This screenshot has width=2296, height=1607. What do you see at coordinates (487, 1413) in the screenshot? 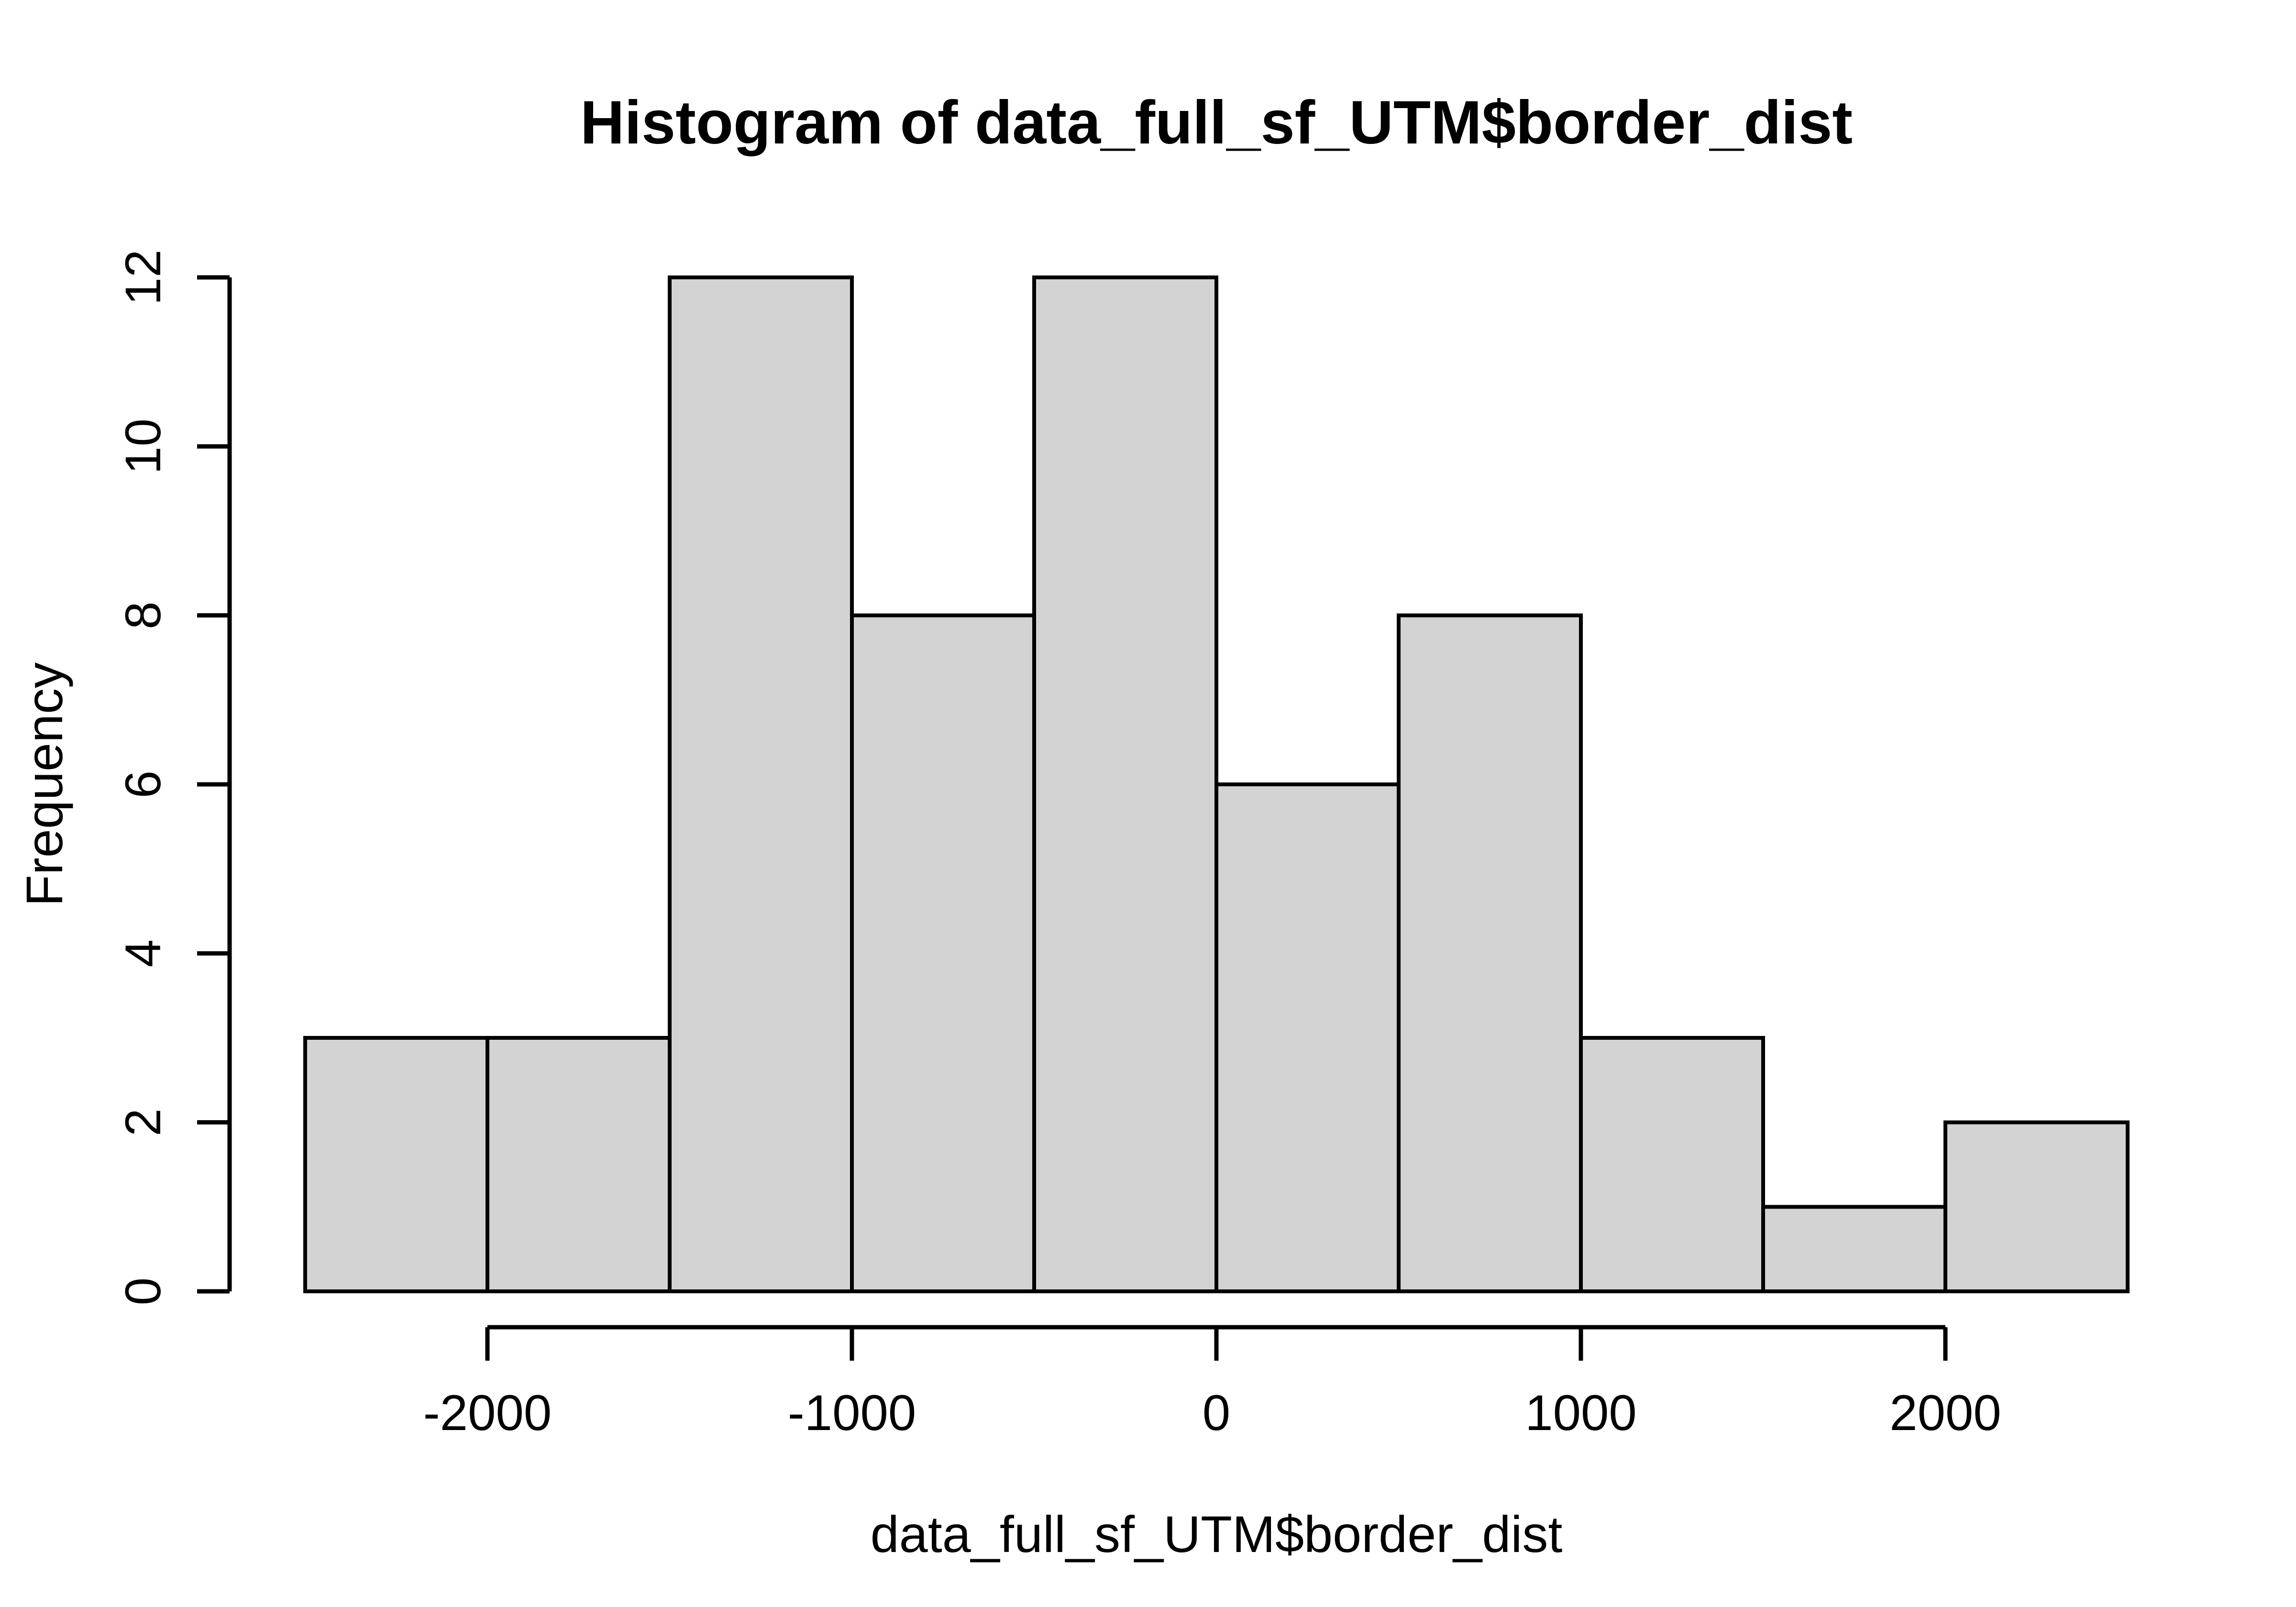
I see `x-axis-tick-label: -2000` at bounding box center [487, 1413].